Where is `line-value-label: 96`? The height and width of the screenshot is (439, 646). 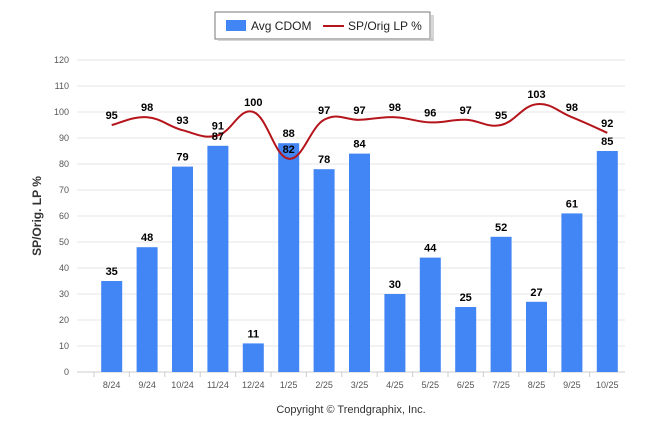
line-value-label: 96 is located at coordinates (430, 113).